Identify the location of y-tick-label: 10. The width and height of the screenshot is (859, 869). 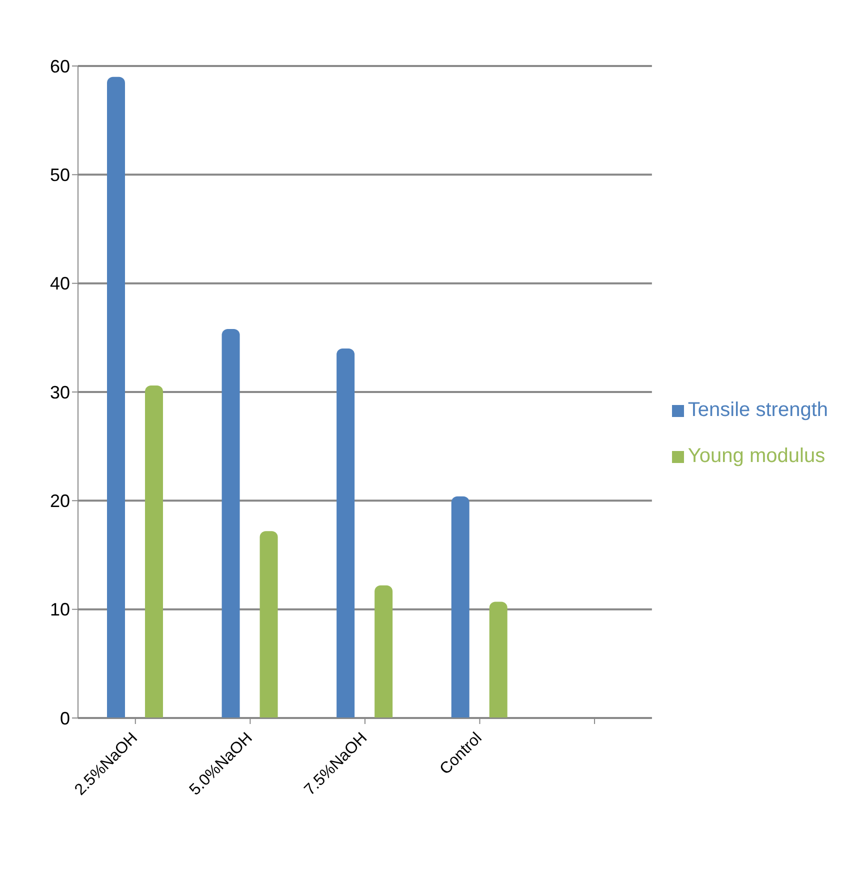
(60, 610).